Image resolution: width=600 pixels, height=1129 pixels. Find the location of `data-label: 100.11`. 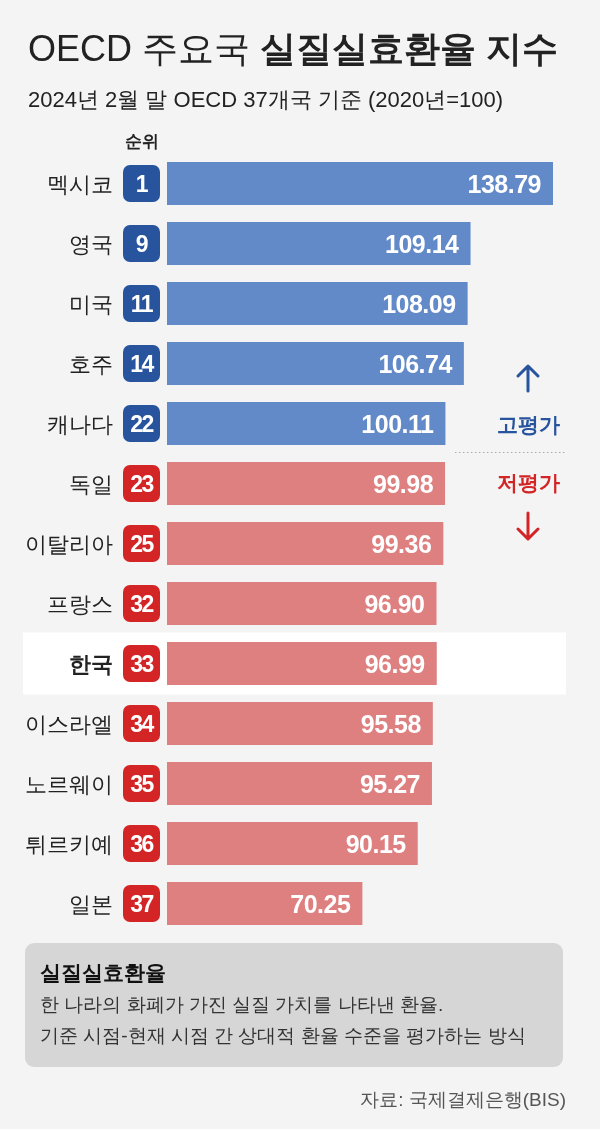

data-label: 100.11 is located at coordinates (398, 423).